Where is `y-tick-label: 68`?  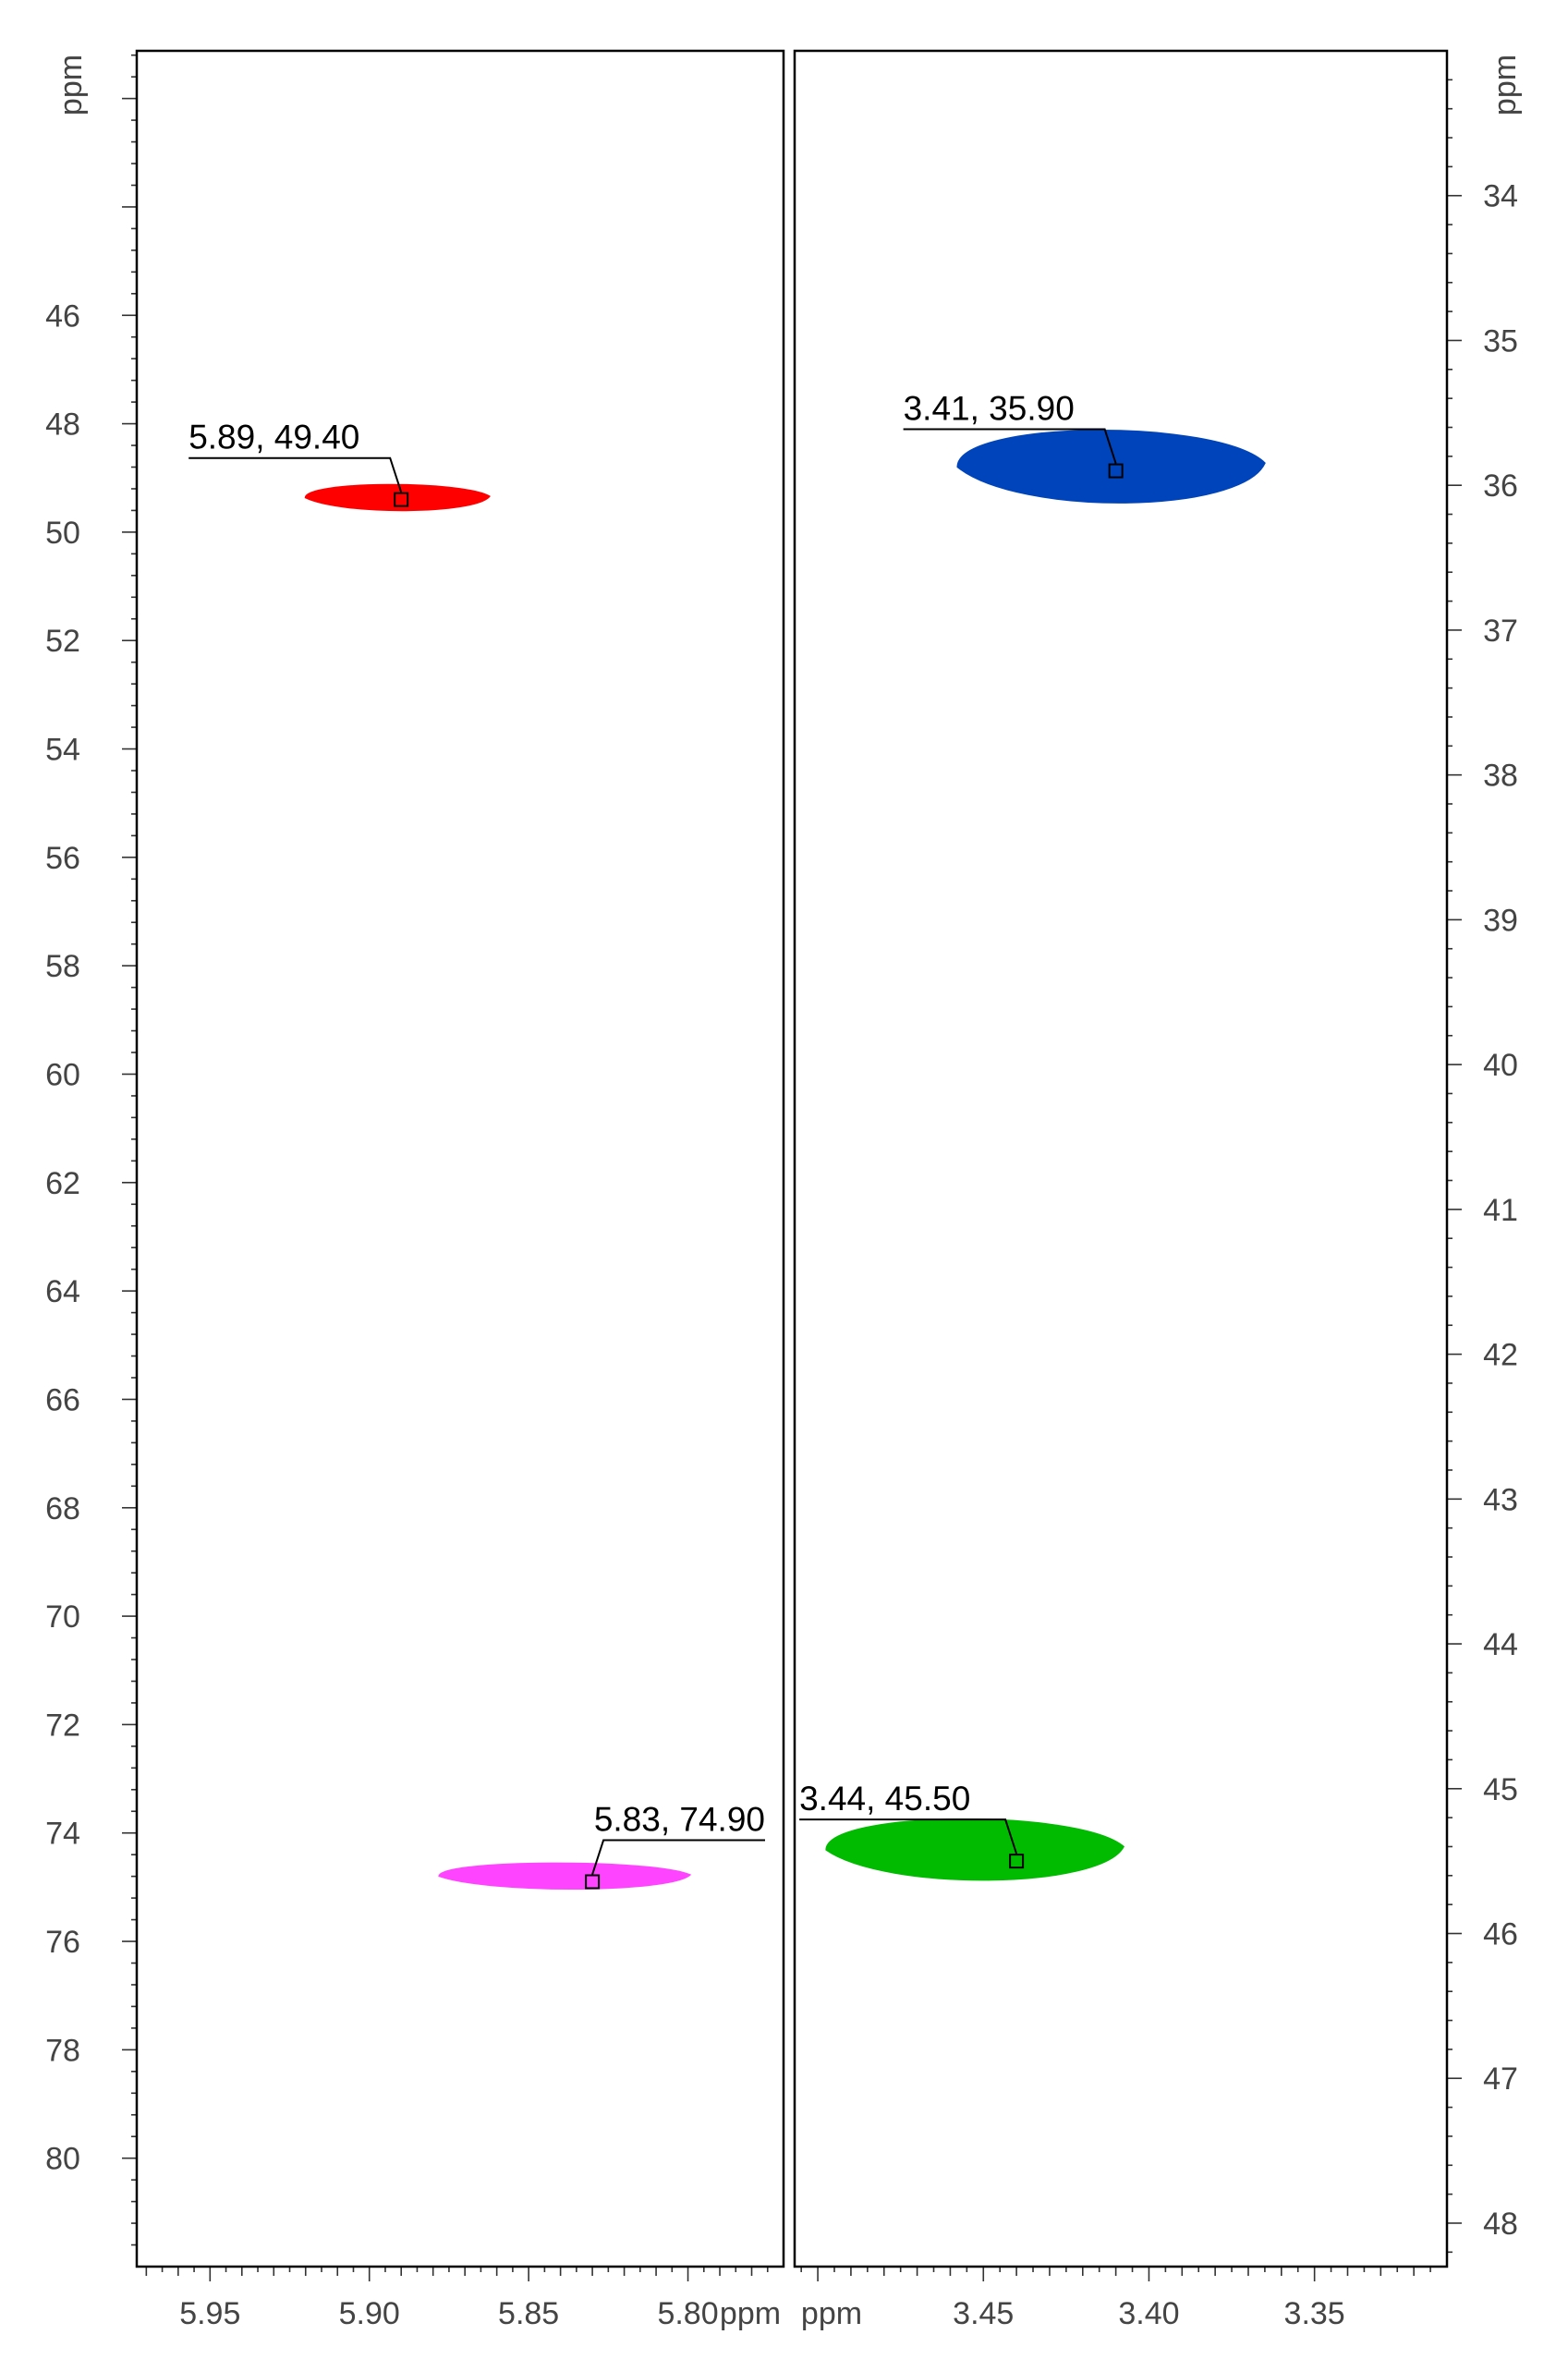 y-tick-label: 68 is located at coordinates (62, 1508).